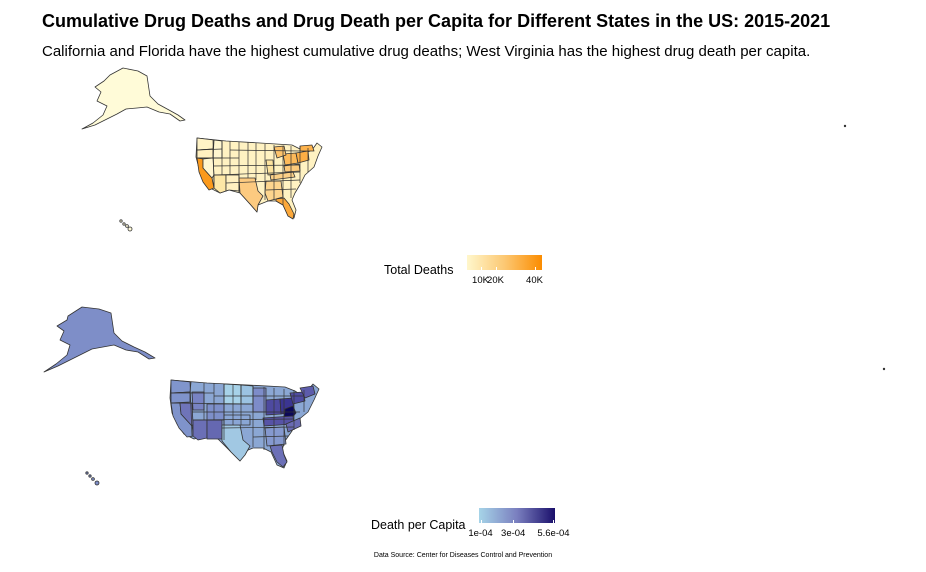  I want to click on bottom-legend-title: Death per Capita, so click(418, 525).